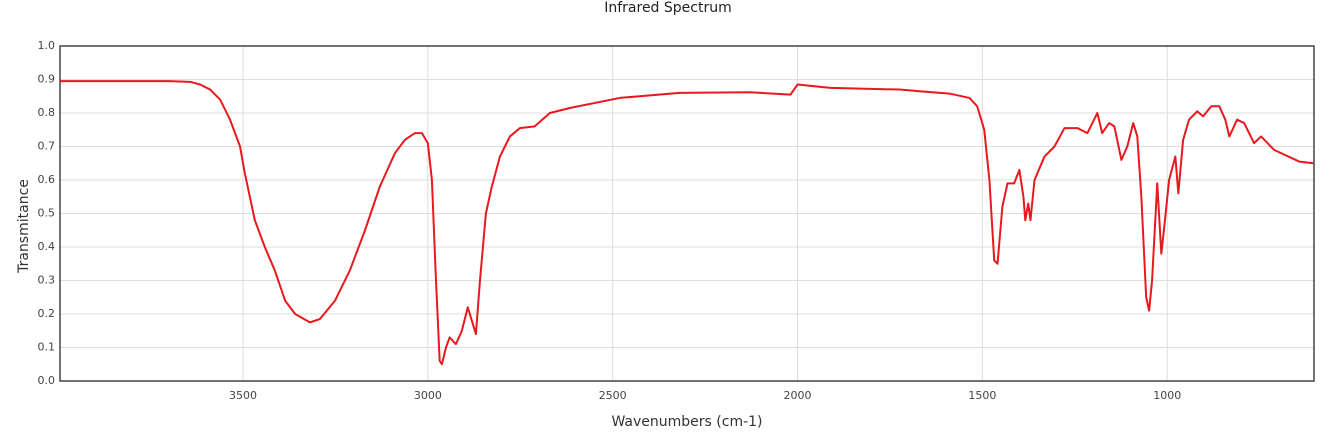  Describe the element at coordinates (243, 395) in the screenshot. I see `x-tick-label: 3500` at that location.